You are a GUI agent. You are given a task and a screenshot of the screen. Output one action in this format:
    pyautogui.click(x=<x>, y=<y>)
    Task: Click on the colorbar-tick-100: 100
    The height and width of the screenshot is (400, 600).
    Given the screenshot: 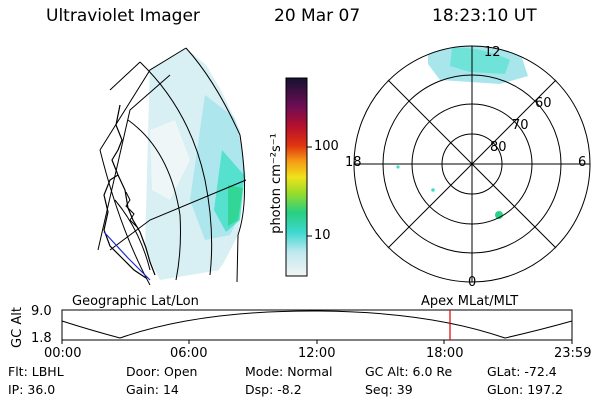 What is the action you would take?
    pyautogui.click(x=326, y=146)
    